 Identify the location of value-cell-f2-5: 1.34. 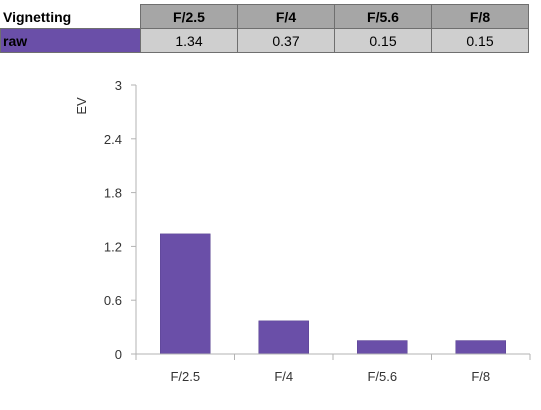
(189, 40).